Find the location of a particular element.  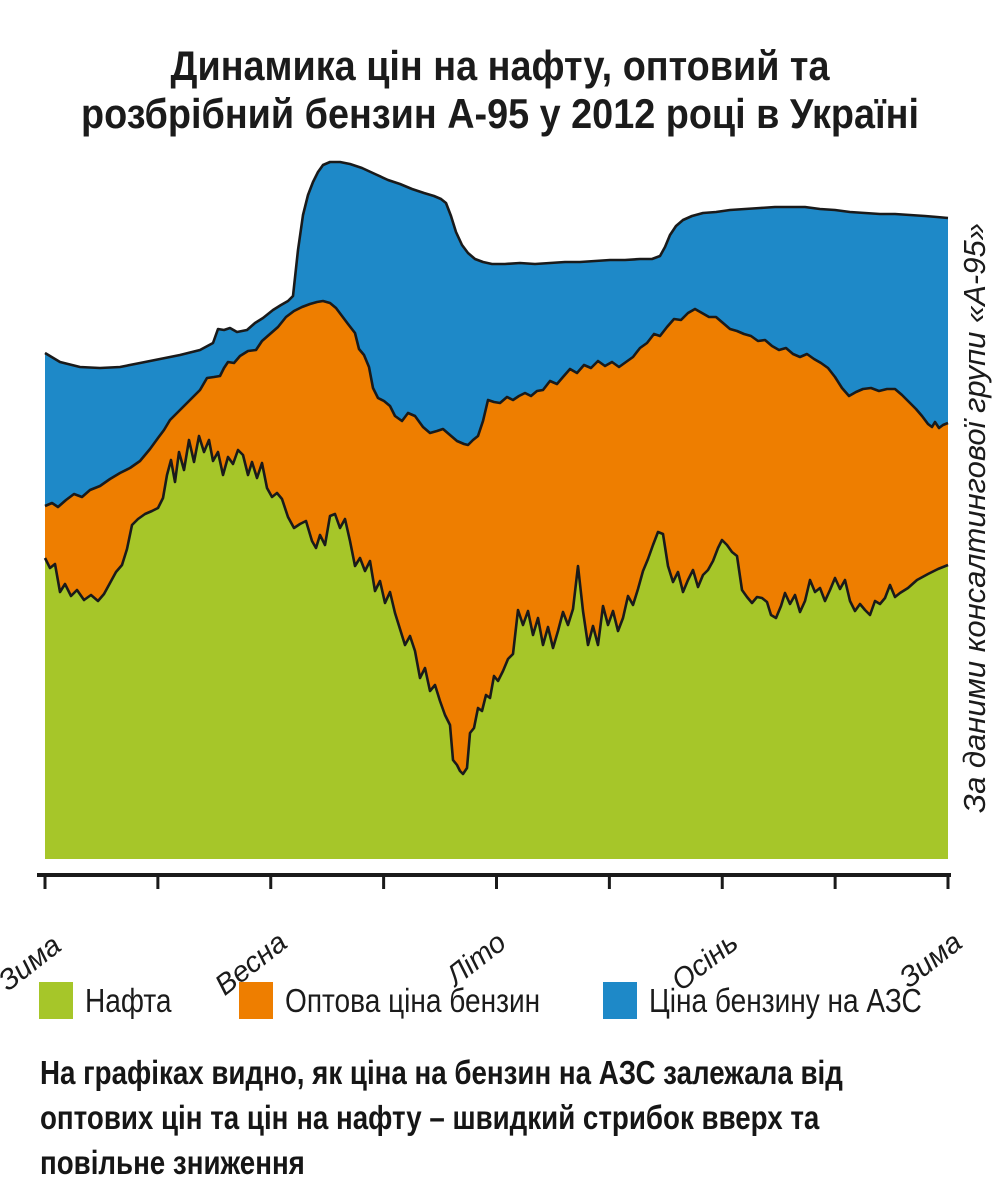

page-title-line-1: Динамика цін на нафту, оптовий та is located at coordinates (500, 65).